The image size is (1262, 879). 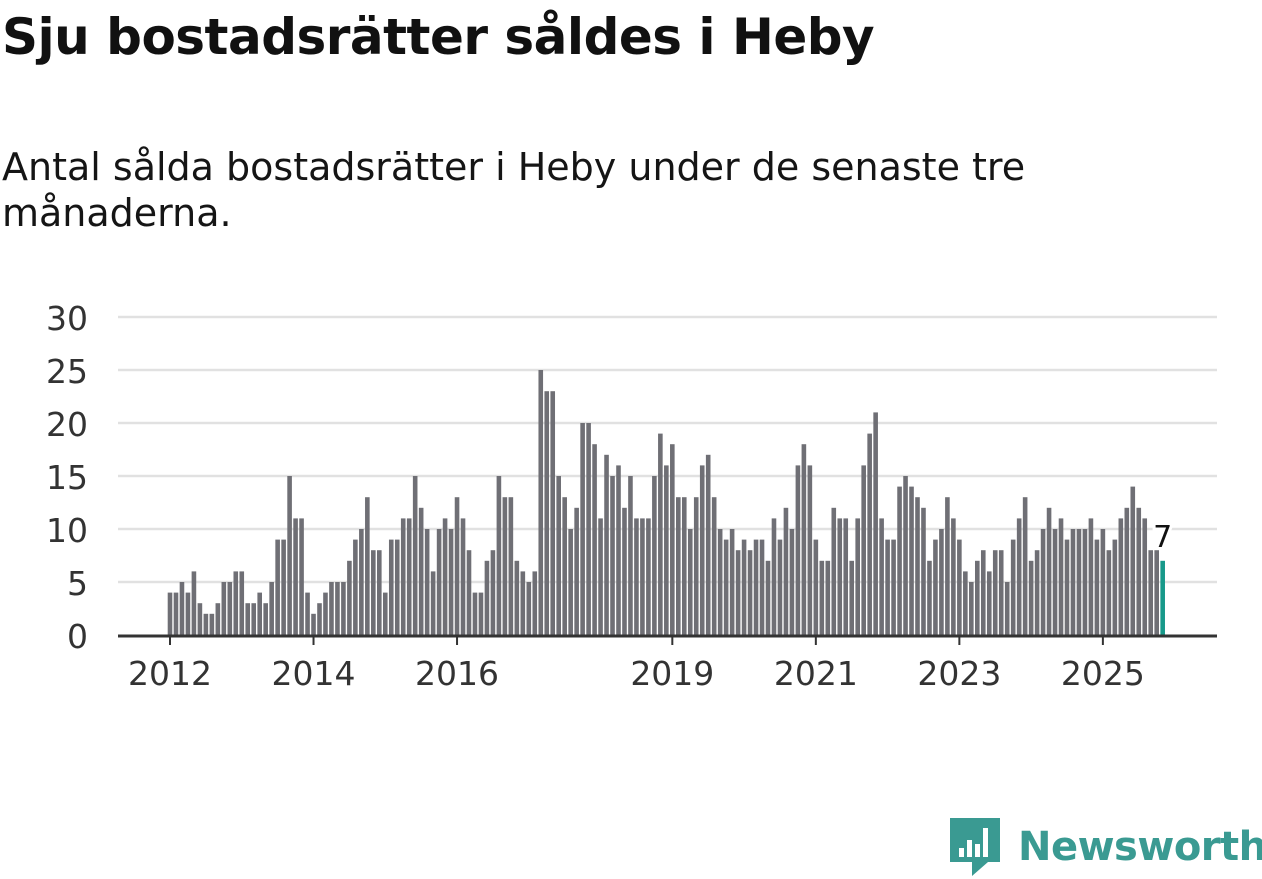 What do you see at coordinates (77, 583) in the screenshot?
I see `y-tick-label: 5` at bounding box center [77, 583].